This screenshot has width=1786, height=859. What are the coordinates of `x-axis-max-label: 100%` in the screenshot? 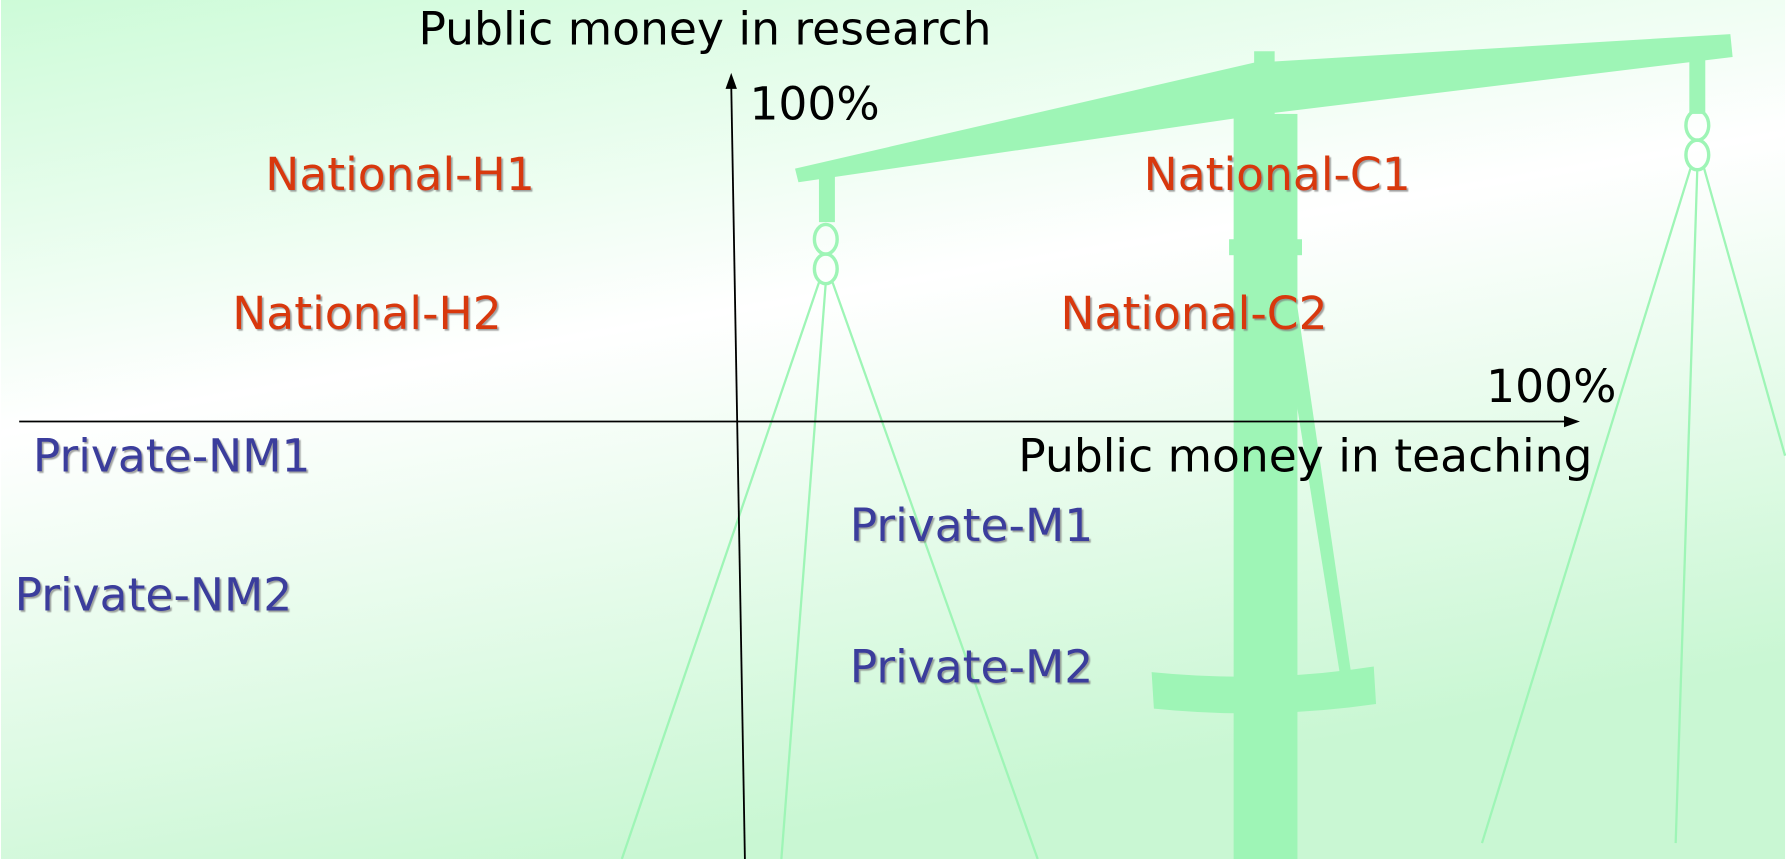 It's located at (1551, 386).